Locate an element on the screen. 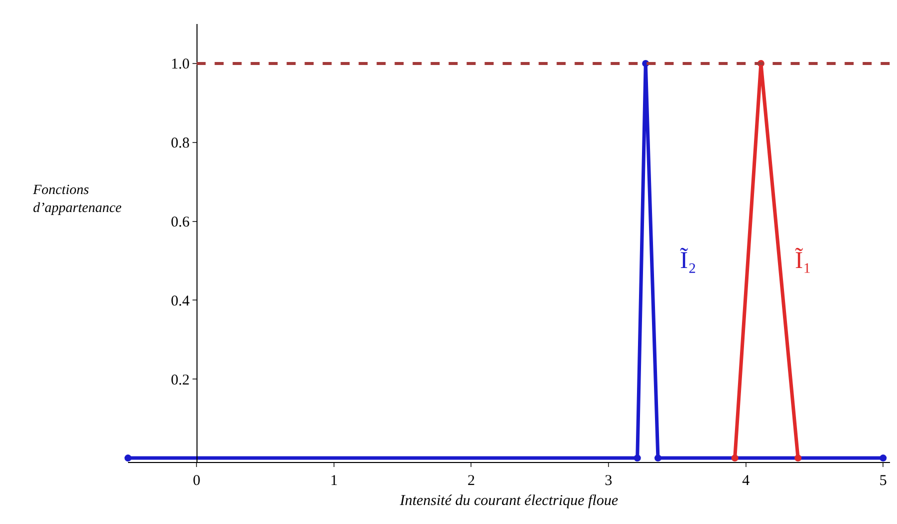 This screenshot has height=524, width=897. y-tick-label: 0.6 is located at coordinates (180, 222).